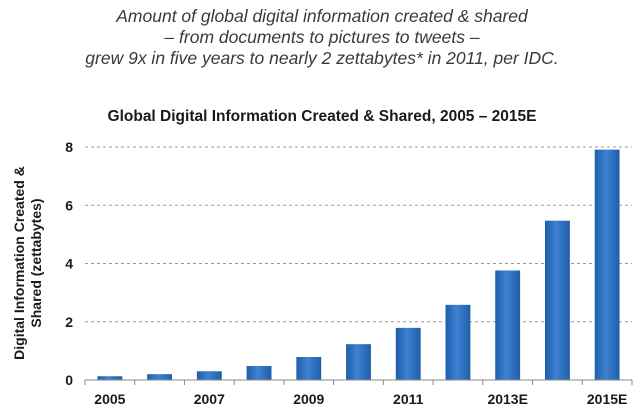 The image size is (644, 419). Describe the element at coordinates (358, 362) in the screenshot. I see `bar-2010` at that location.